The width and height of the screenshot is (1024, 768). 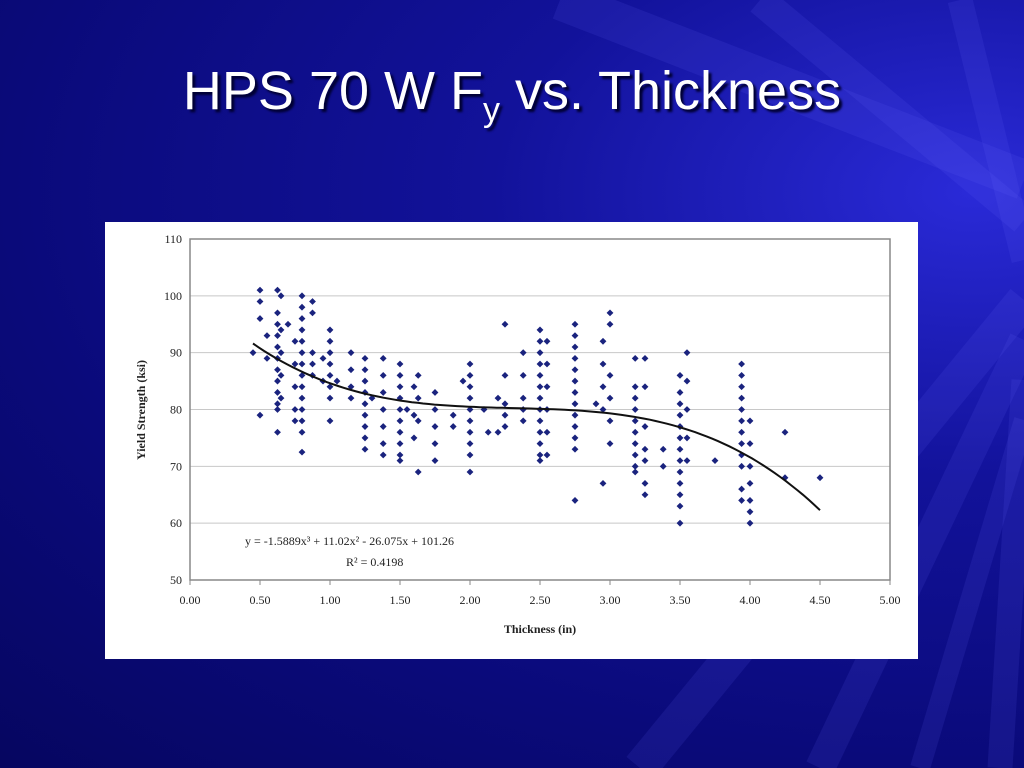 I want to click on x-tick-label: 1.50, so click(x=400, y=600).